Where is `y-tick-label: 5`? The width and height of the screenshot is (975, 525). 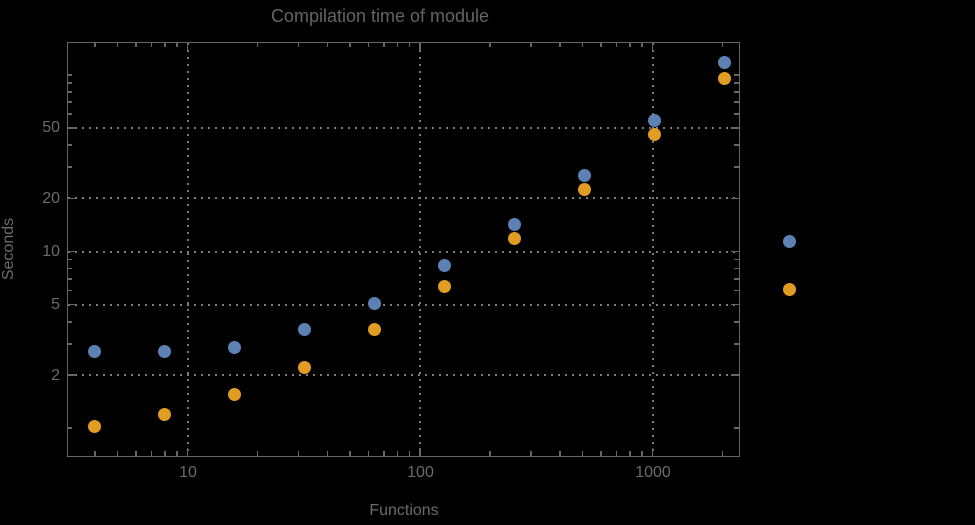 y-tick-label: 5 is located at coordinates (55, 305).